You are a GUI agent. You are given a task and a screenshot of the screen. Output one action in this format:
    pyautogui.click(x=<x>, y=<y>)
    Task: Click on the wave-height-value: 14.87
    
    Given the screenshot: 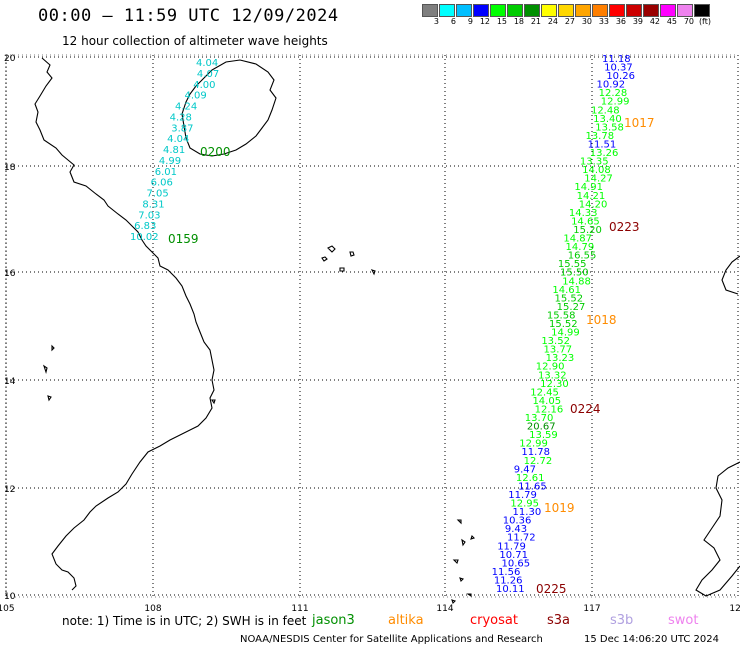 What is the action you would take?
    pyautogui.click(x=577, y=239)
    